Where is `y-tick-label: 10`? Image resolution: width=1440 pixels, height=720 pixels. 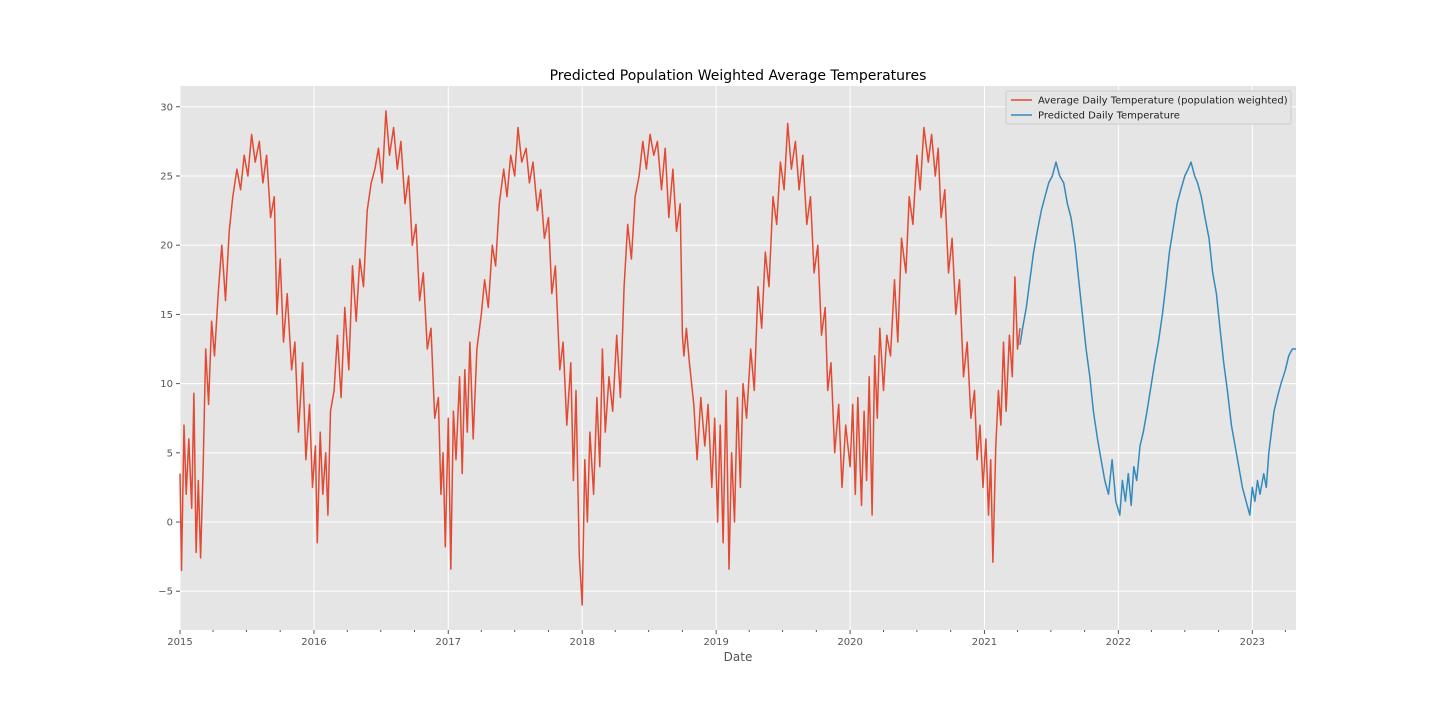
y-tick-label: 10 is located at coordinates (166, 384).